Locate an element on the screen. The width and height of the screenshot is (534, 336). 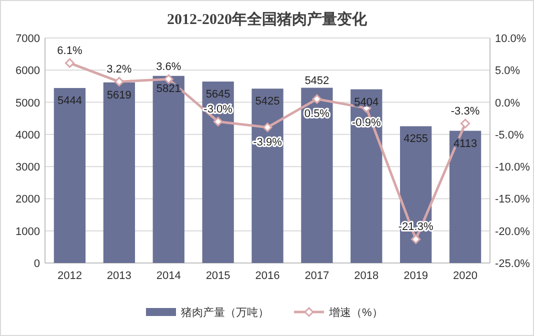
y-tick-label: 0 is located at coordinates (37, 264).